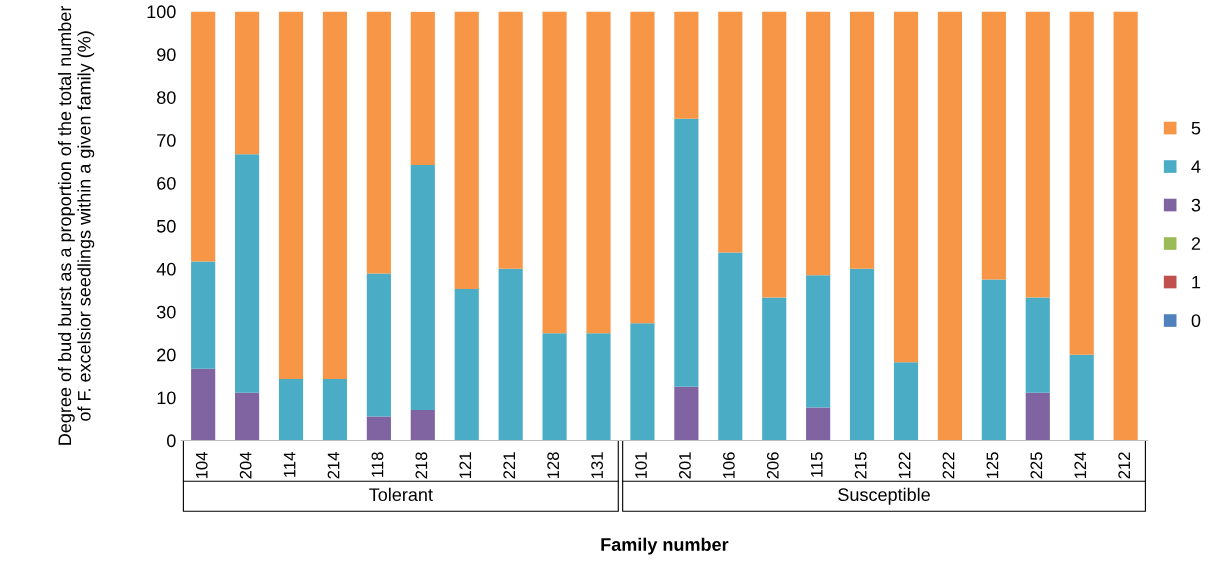 The height and width of the screenshot is (572, 1208). What do you see at coordinates (992, 465) in the screenshot?
I see `x-tick-label: 125` at bounding box center [992, 465].